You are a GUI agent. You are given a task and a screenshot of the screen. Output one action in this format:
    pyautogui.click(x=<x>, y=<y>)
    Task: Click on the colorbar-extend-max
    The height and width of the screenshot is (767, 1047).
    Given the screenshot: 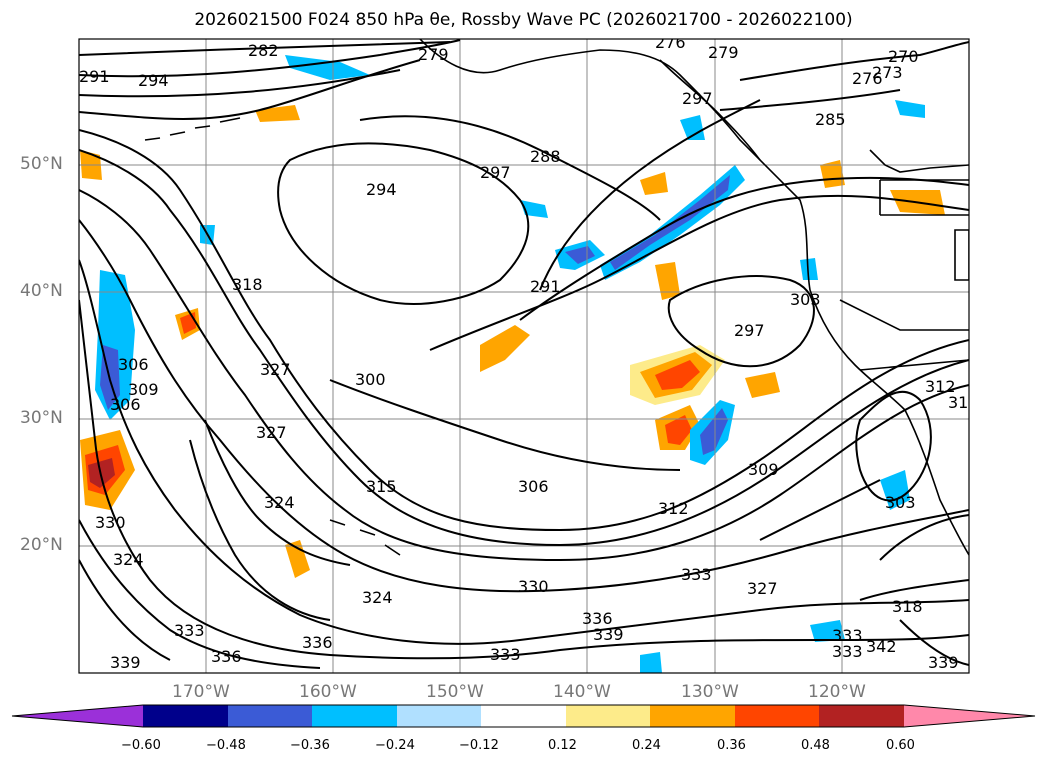 What is the action you would take?
    pyautogui.click(x=969, y=716)
    